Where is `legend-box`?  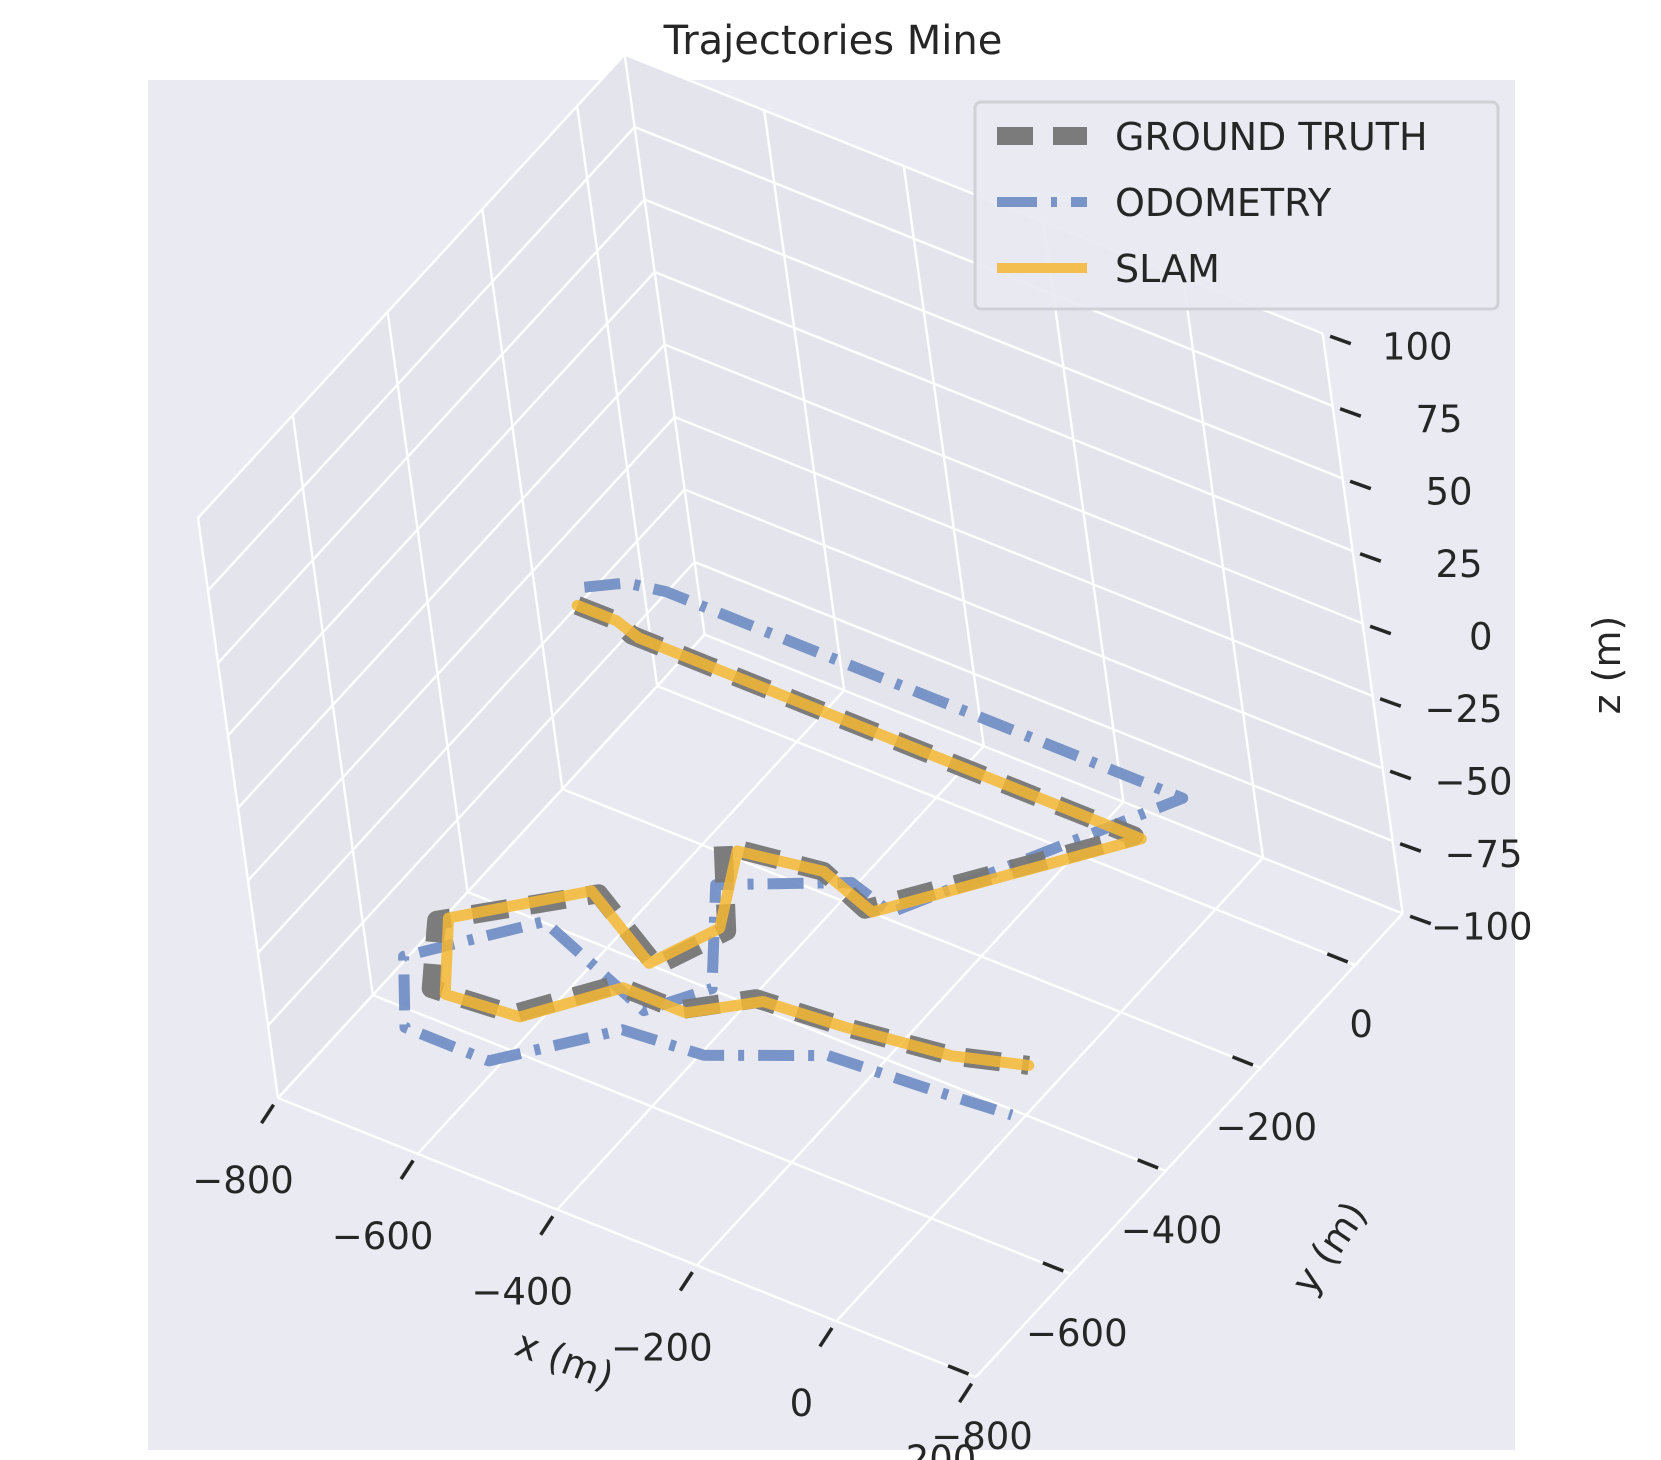
legend-box is located at coordinates (1236, 205).